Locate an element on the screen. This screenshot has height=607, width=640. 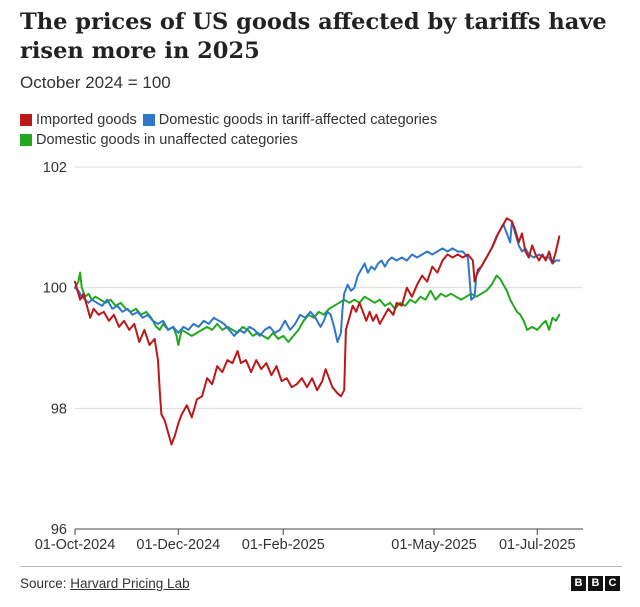
legend-swatch-imported is located at coordinates (26, 120).